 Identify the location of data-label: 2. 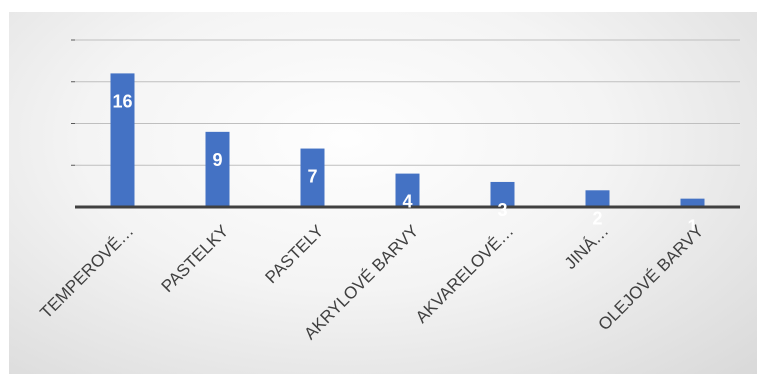
(597, 218).